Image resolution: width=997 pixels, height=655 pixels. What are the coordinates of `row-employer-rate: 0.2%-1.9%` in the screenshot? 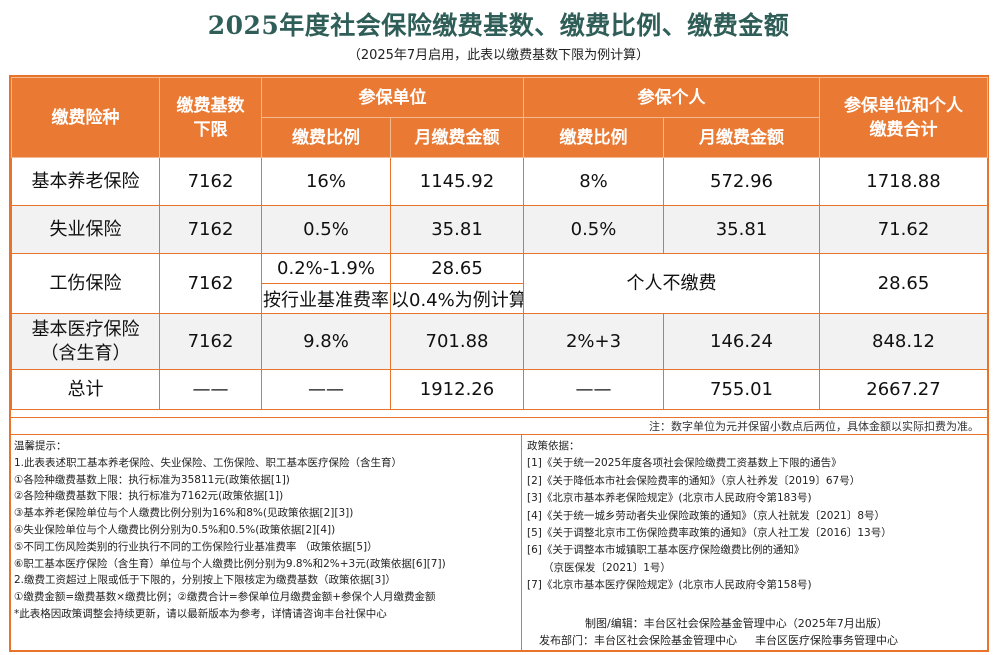 It's located at (326, 268).